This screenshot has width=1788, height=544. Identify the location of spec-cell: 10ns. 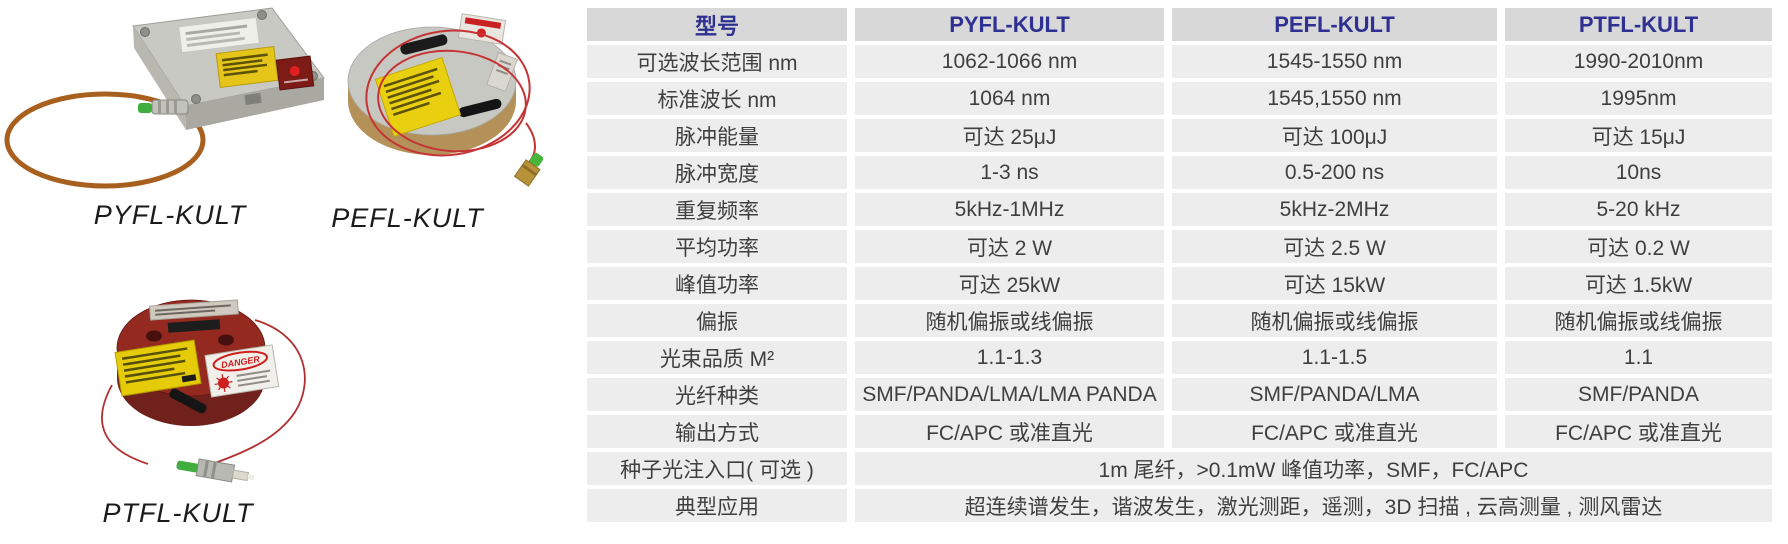
(1638, 172).